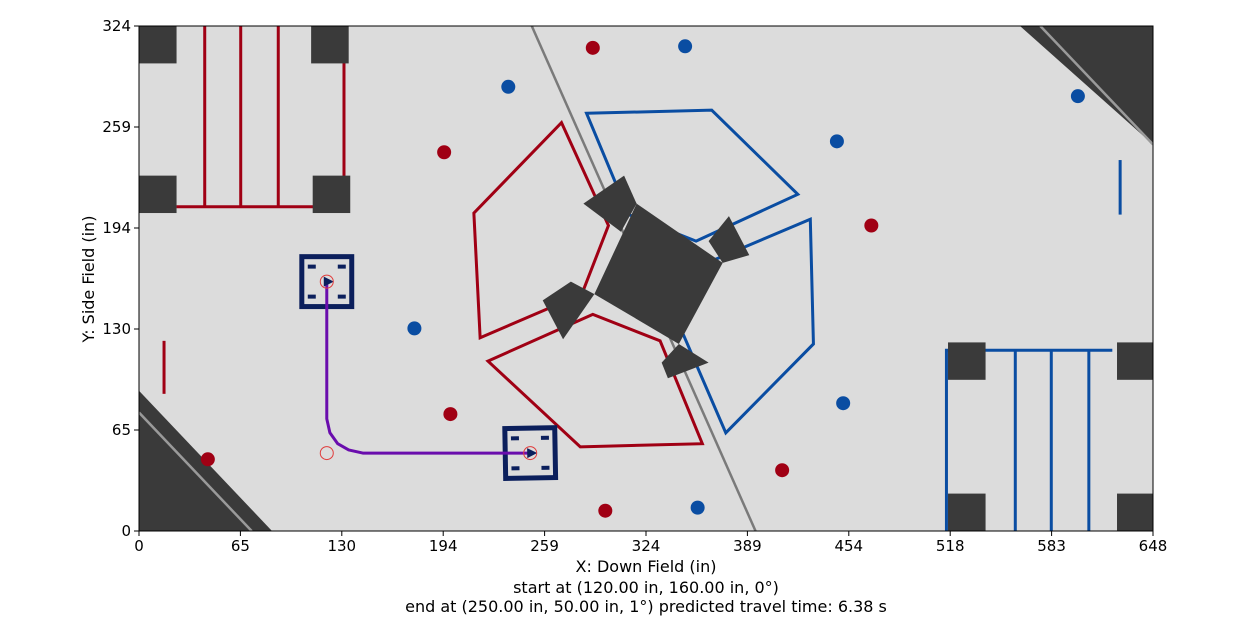 The width and height of the screenshot is (1250, 625). Describe the element at coordinates (658, 273) in the screenshot. I see `central-hub` at that location.